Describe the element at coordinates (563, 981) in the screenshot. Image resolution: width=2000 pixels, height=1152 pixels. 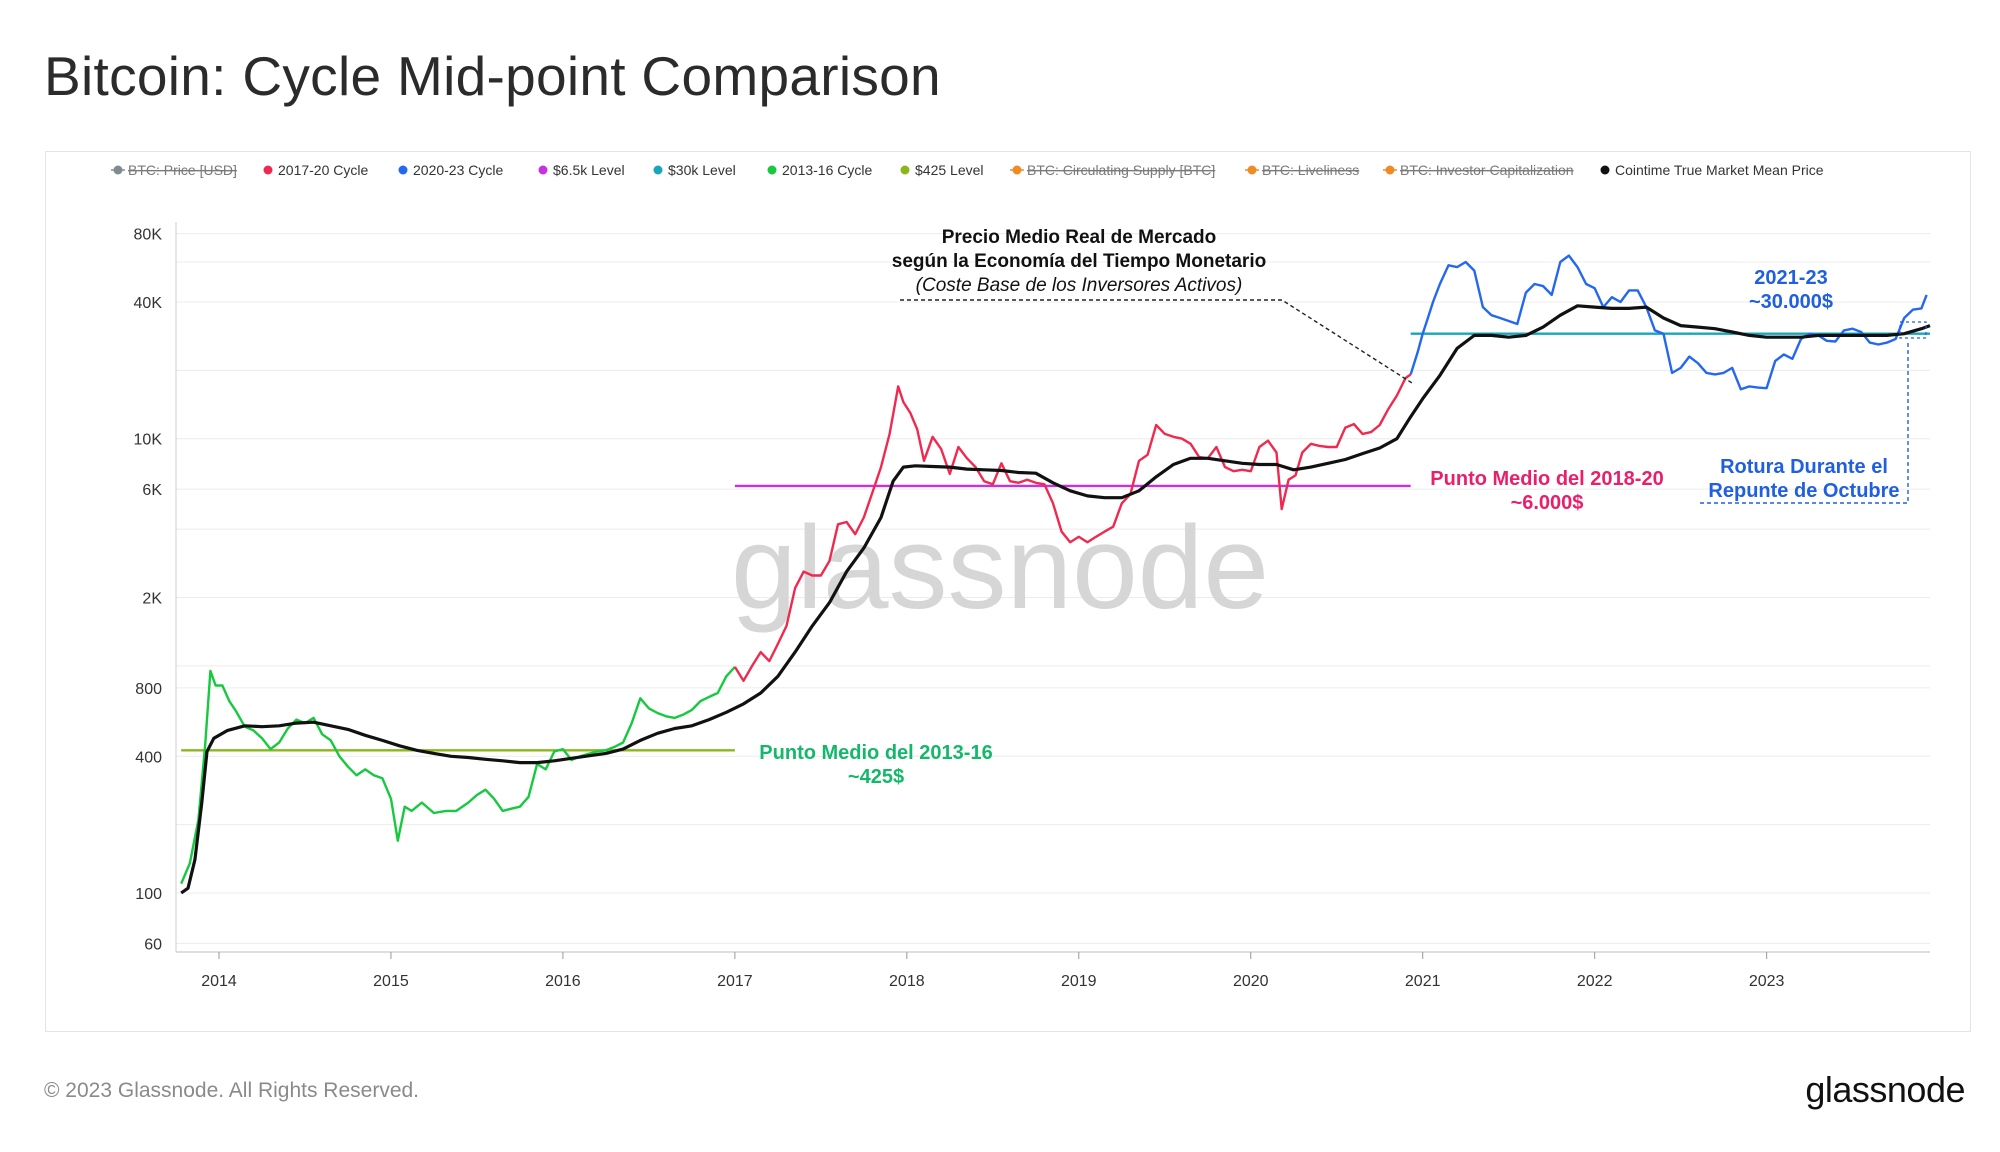
I see `x-tick-label: 2016` at that location.